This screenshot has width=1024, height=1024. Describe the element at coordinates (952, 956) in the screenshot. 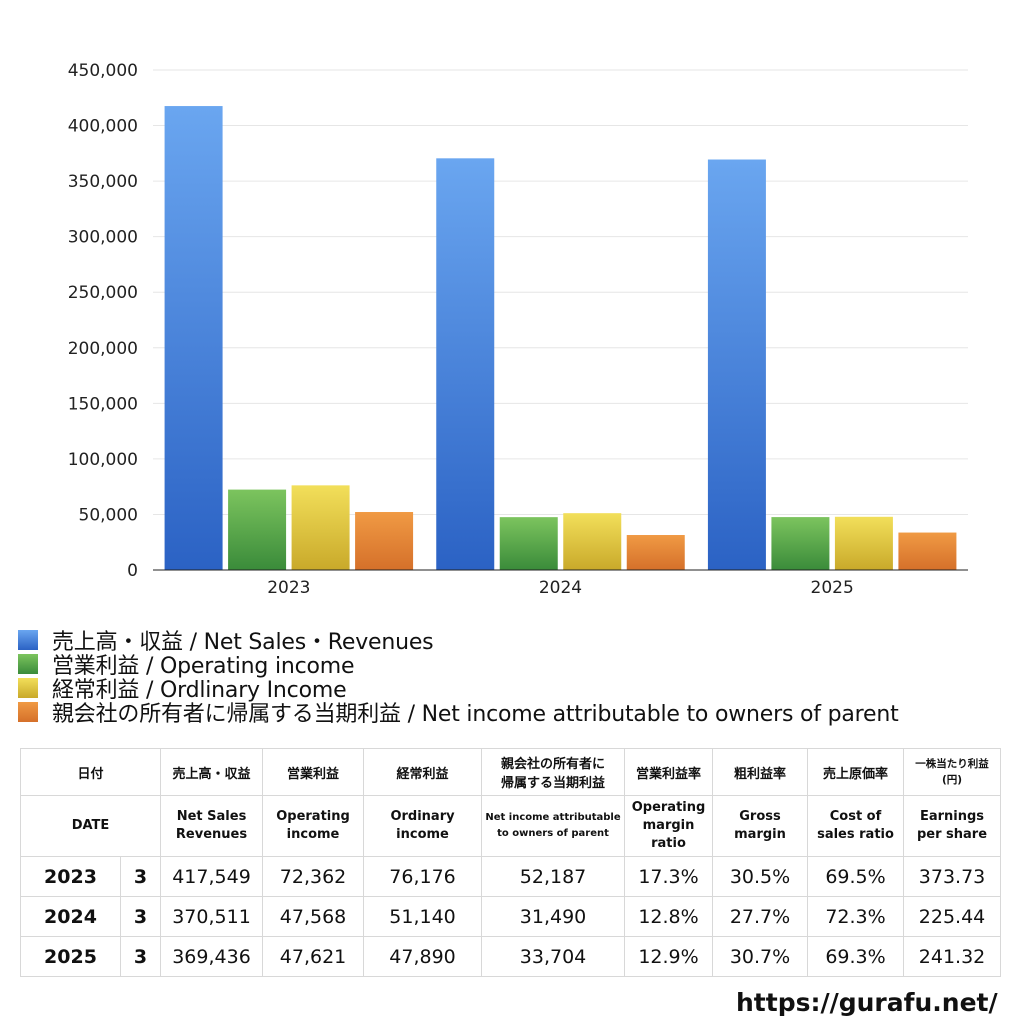

I see `cell-eps: 241.32` at that location.